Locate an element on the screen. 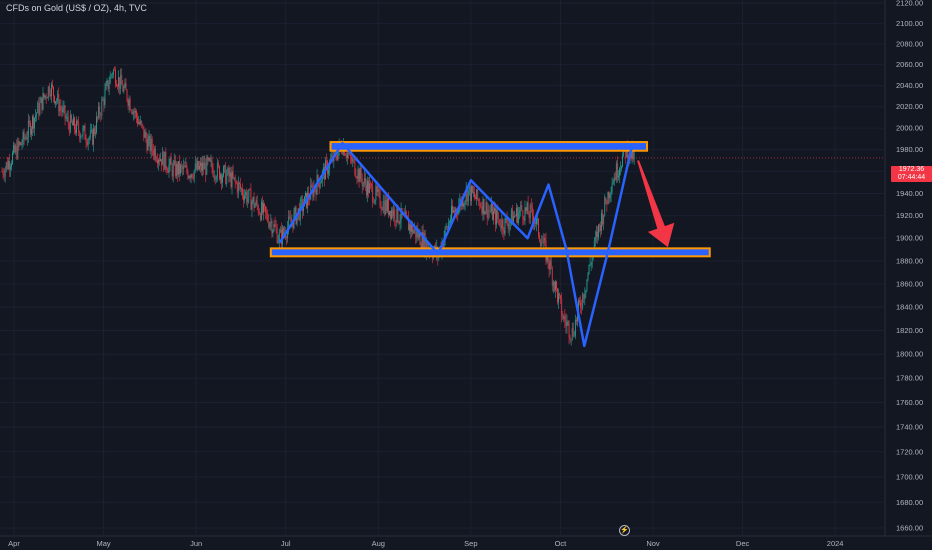 The width and height of the screenshot is (932, 550). x-tick-label: Apr is located at coordinates (14, 543).